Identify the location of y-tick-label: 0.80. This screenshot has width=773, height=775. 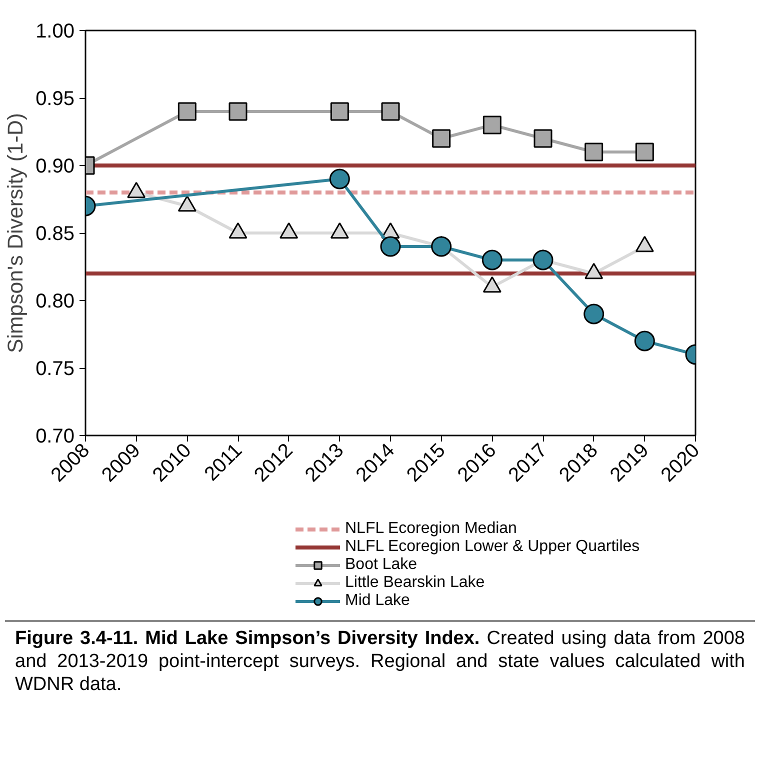
(55, 301).